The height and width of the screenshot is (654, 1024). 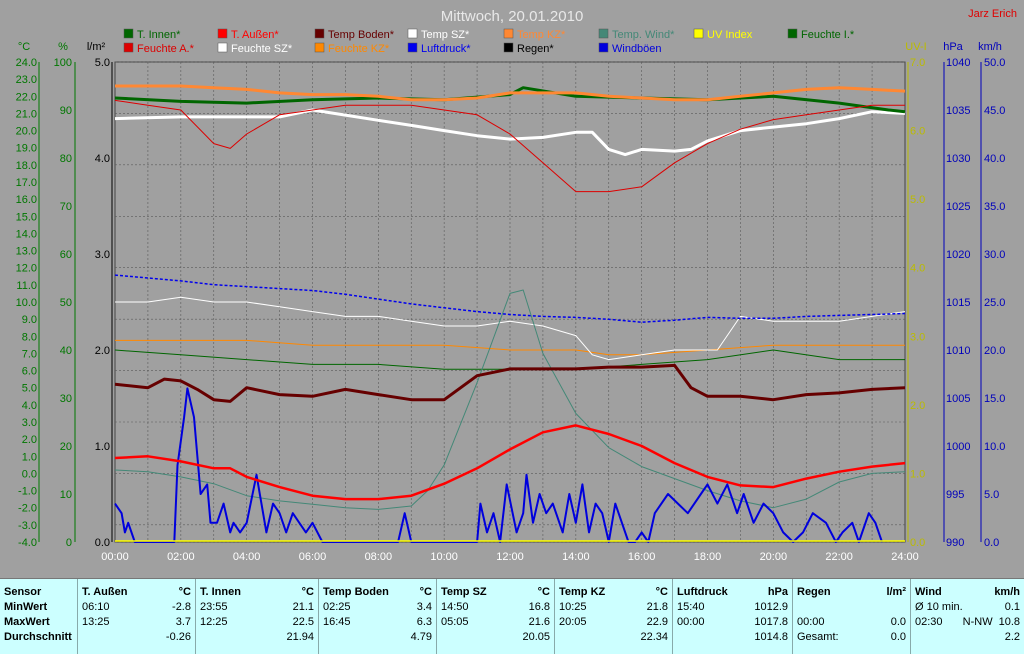 I want to click on hpa-tick: 1025, so click(x=958, y=207).